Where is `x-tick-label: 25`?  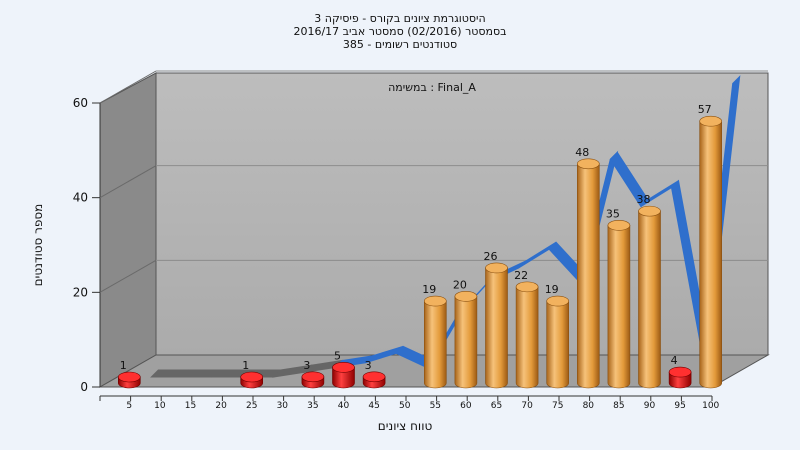 x-tick-label: 25 is located at coordinates (251, 406).